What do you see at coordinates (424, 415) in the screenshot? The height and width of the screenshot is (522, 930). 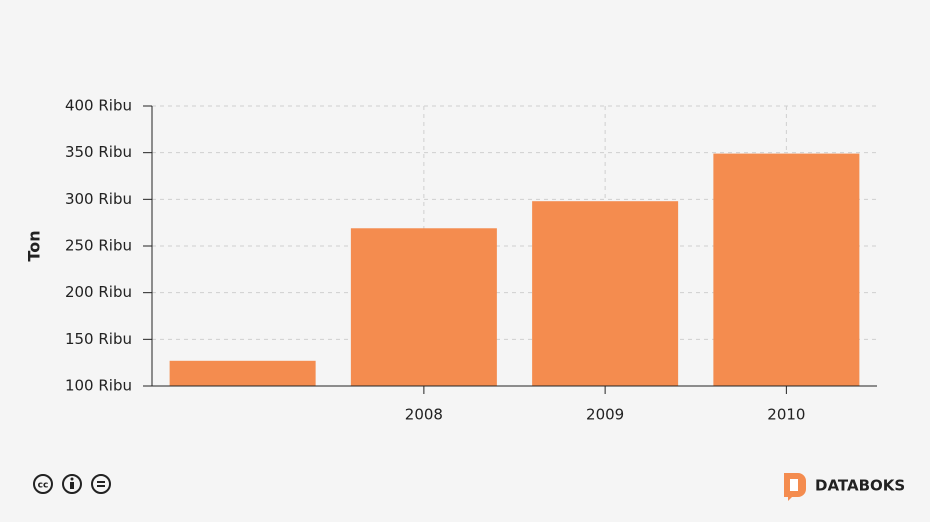 I see `x-tick-label: 2008` at bounding box center [424, 415].